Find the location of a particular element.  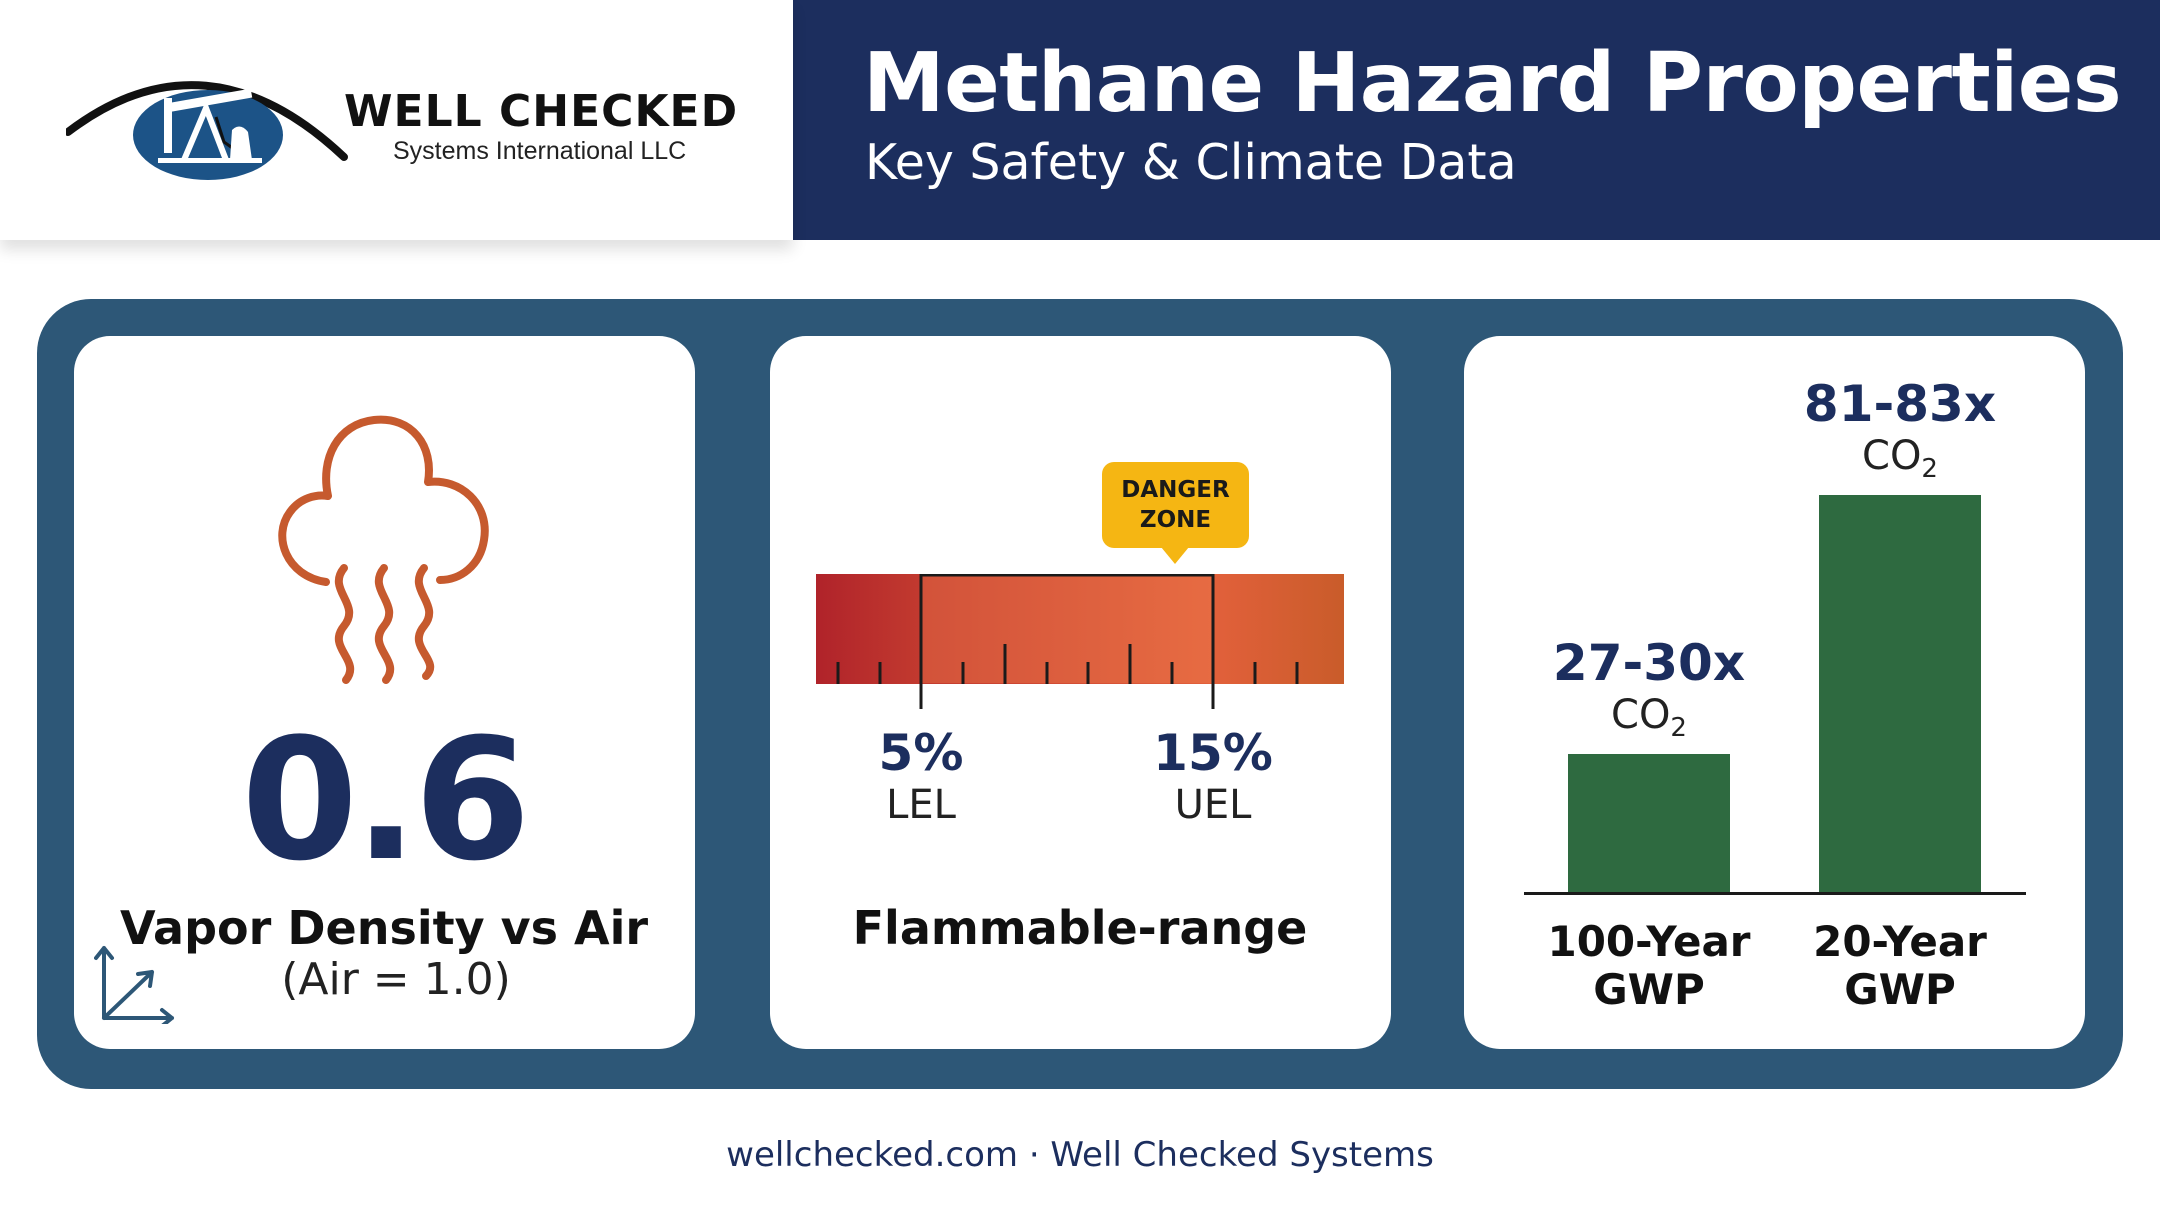

danger-badge-line2: ZONE is located at coordinates (1175, 520).